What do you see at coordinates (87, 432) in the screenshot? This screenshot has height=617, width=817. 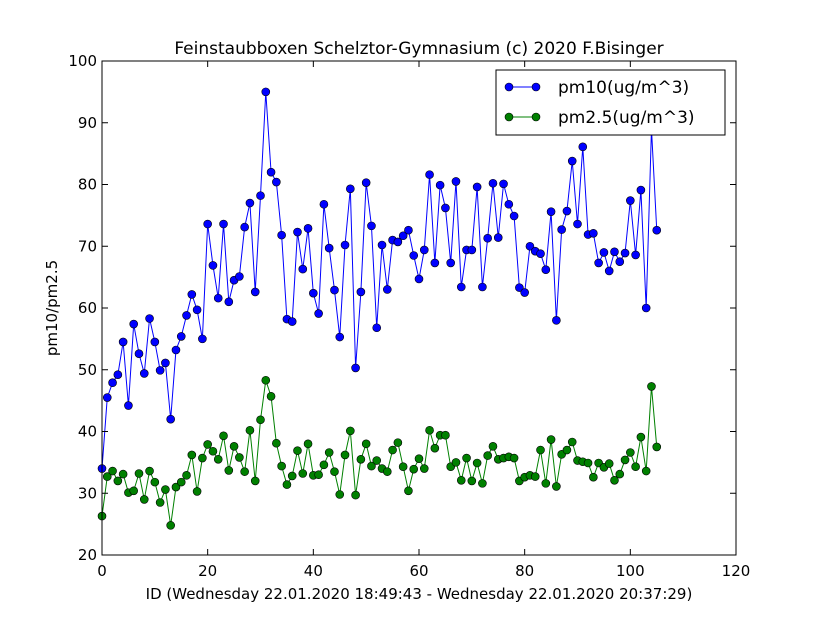 I see `y-tick-label: 40` at bounding box center [87, 432].